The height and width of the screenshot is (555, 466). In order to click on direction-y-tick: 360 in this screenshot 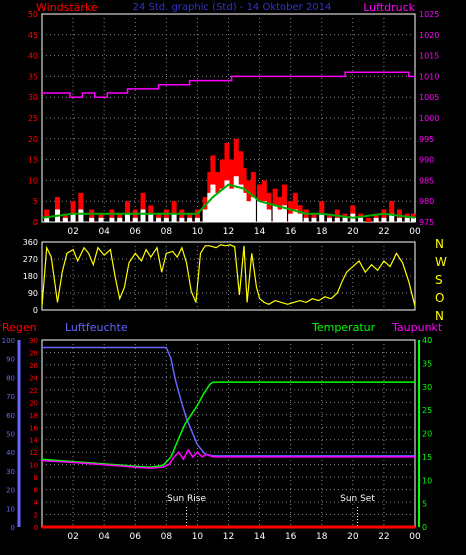, I will do `click(30, 242)`.